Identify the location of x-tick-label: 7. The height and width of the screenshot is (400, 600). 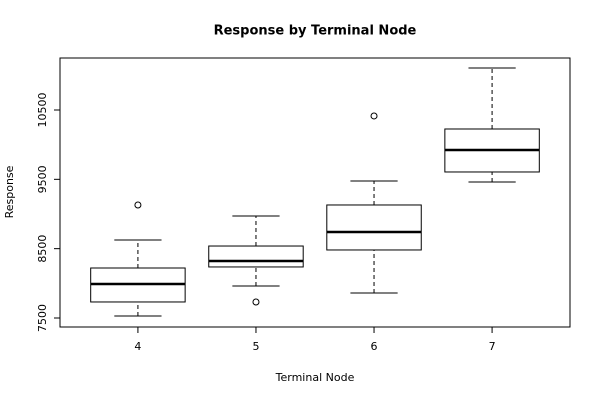
(492, 346).